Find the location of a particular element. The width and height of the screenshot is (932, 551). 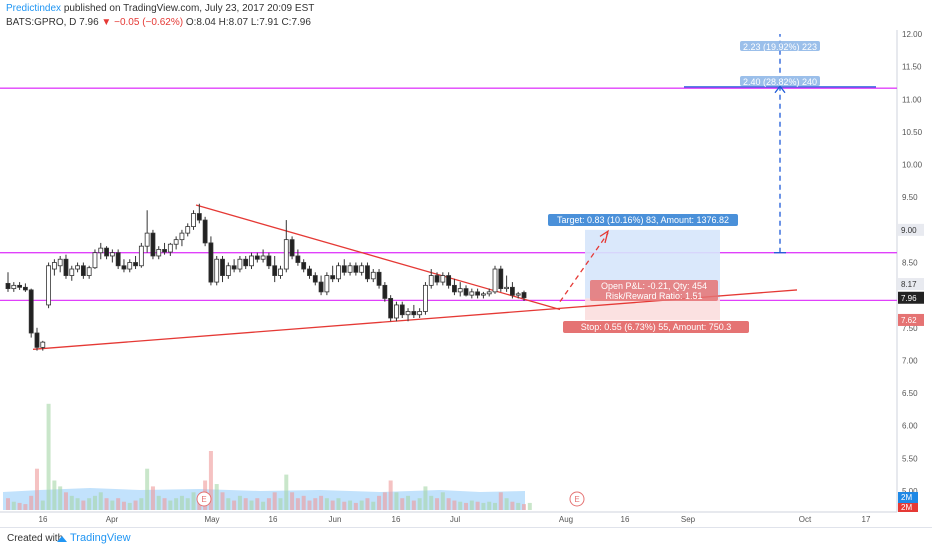

projection-path is located at coordinates (584, 267).